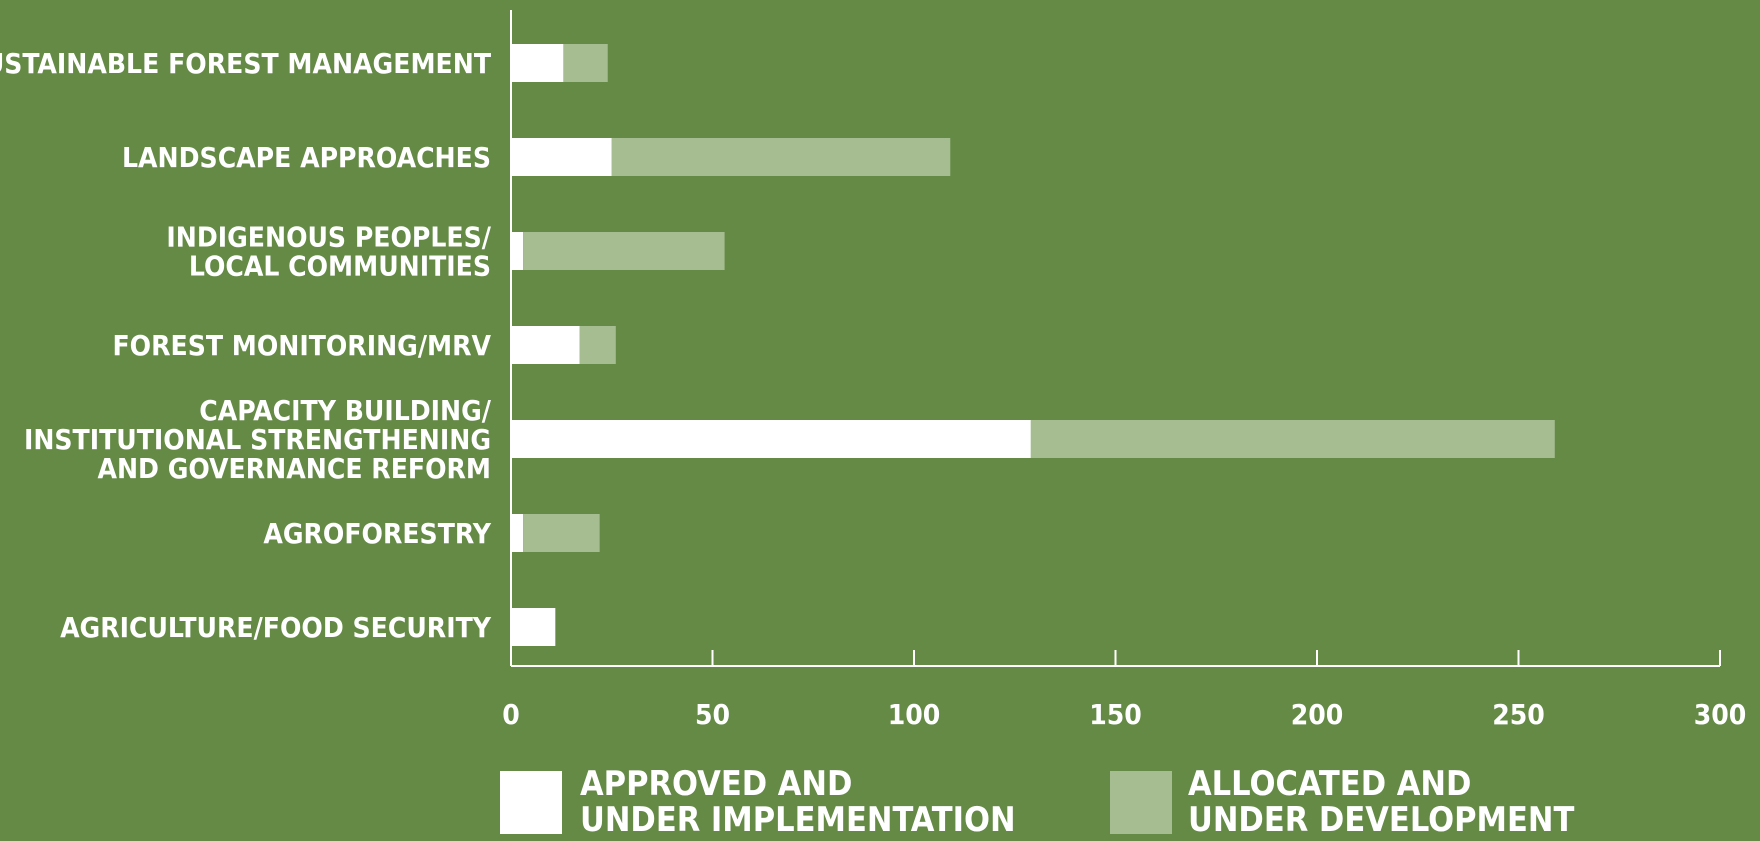  Describe the element at coordinates (301, 345) in the screenshot. I see `category-label: FOREST MONITORING/MRV` at that location.